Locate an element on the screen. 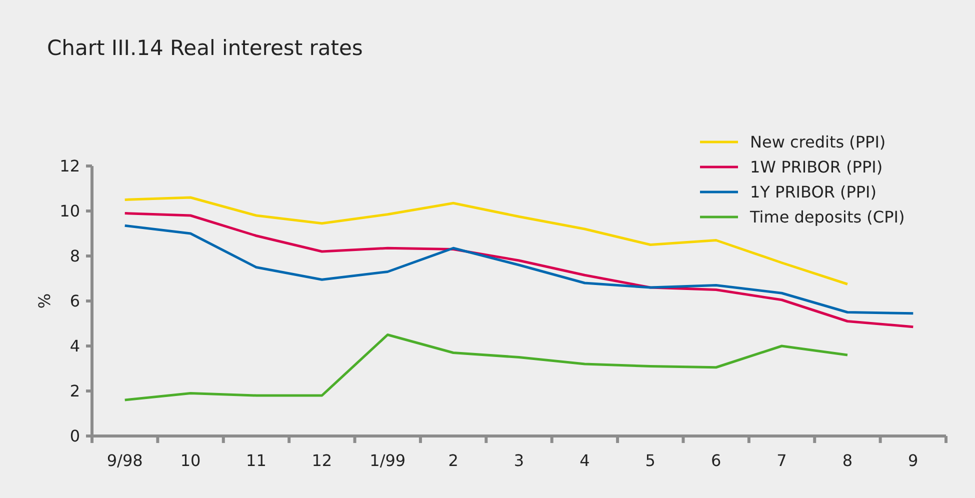 This screenshot has height=498, width=975. x-tick-label: 5 is located at coordinates (650, 460).